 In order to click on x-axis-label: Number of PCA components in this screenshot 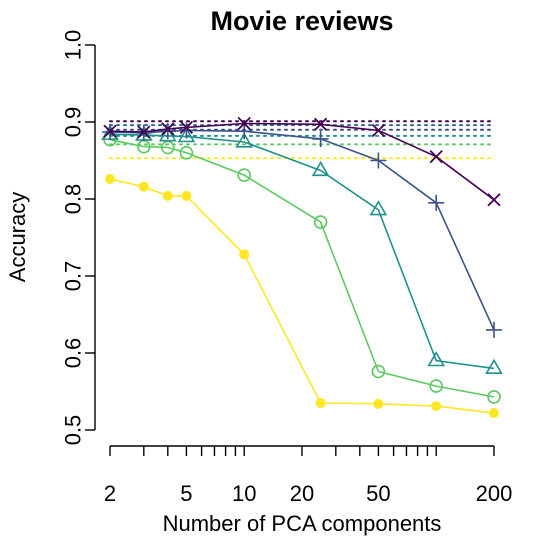, I will do `click(302, 523)`.